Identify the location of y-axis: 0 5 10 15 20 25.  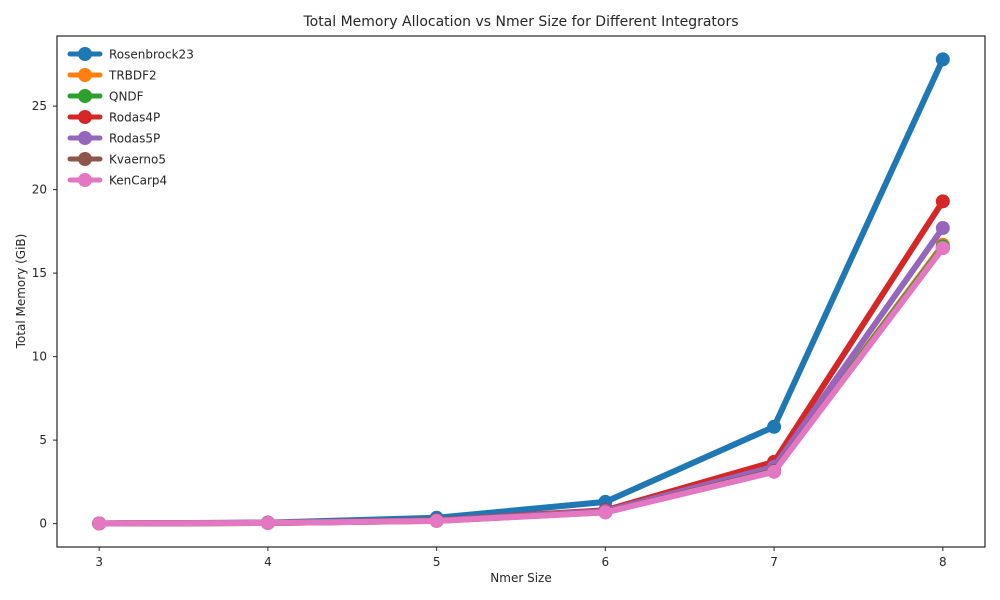
(44, 315).